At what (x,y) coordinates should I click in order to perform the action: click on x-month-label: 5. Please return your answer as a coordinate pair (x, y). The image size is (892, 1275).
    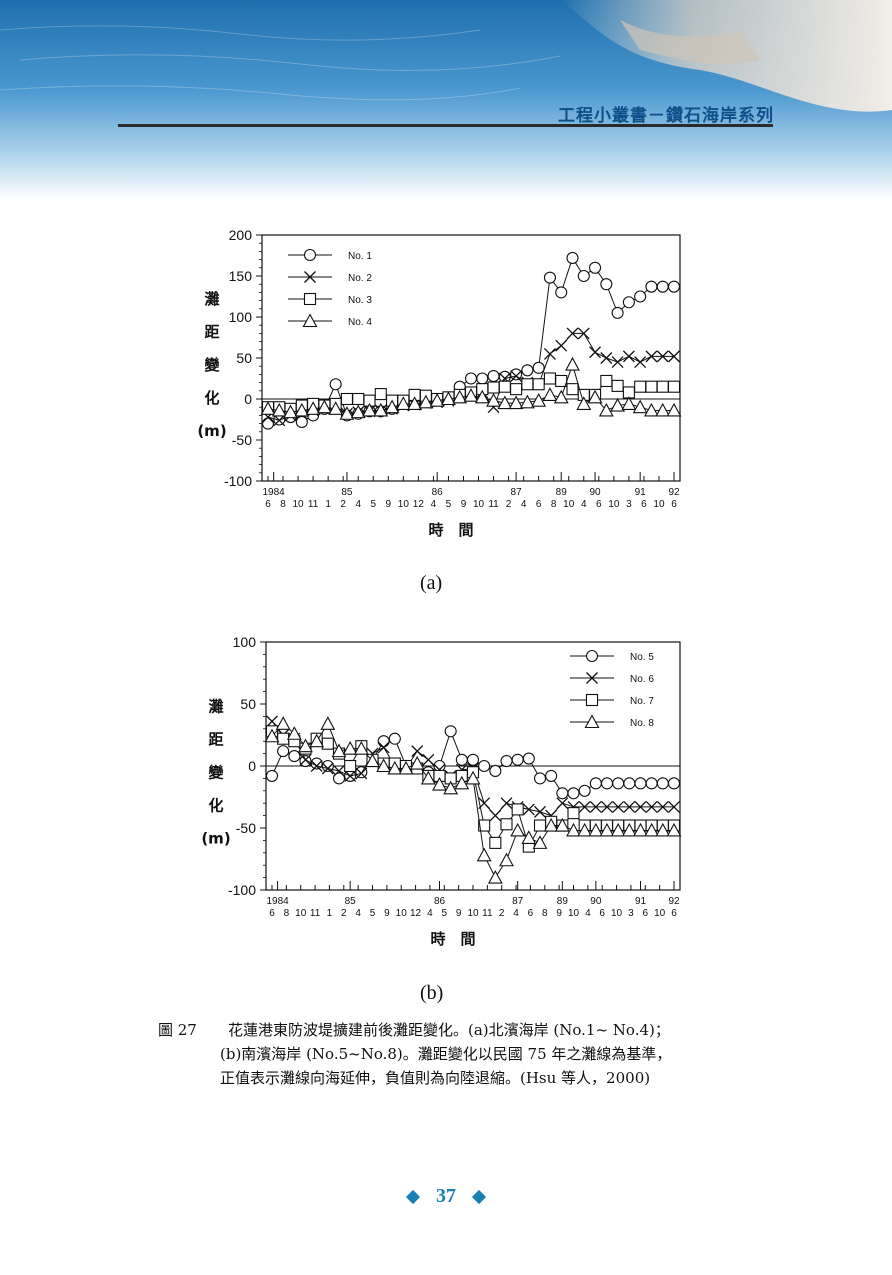
    Looking at the image, I should click on (445, 913).